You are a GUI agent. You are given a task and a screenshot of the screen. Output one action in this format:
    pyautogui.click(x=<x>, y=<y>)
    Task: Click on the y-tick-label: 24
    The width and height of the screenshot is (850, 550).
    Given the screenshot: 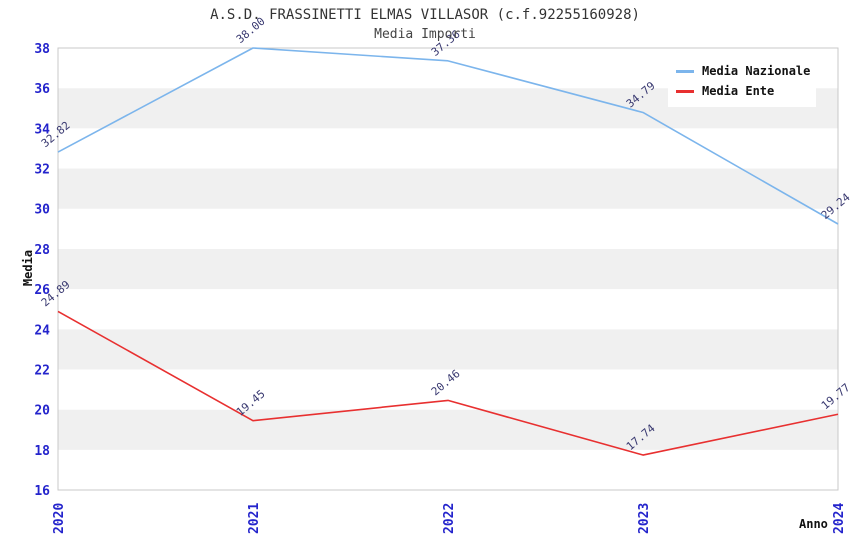 What is the action you would take?
    pyautogui.click(x=42, y=330)
    